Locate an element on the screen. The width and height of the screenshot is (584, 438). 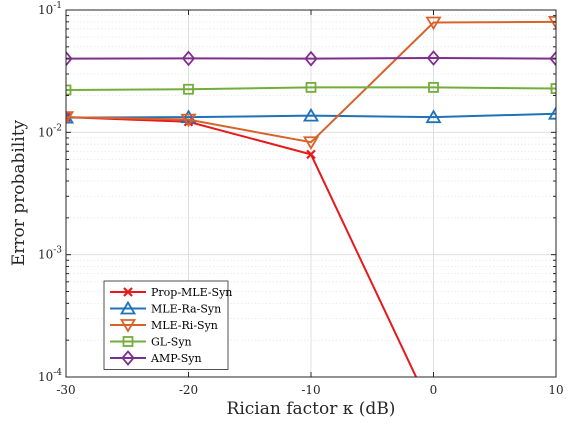
x-tick-label: -20 is located at coordinates (188, 390).